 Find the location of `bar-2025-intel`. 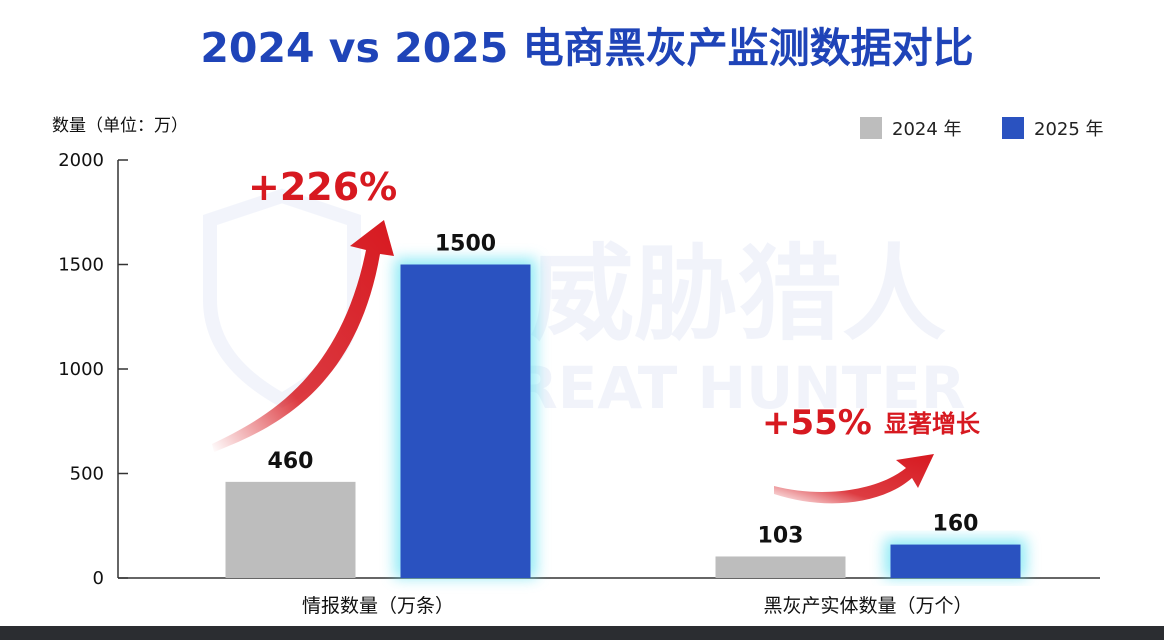

bar-2025-intel is located at coordinates (465, 421).